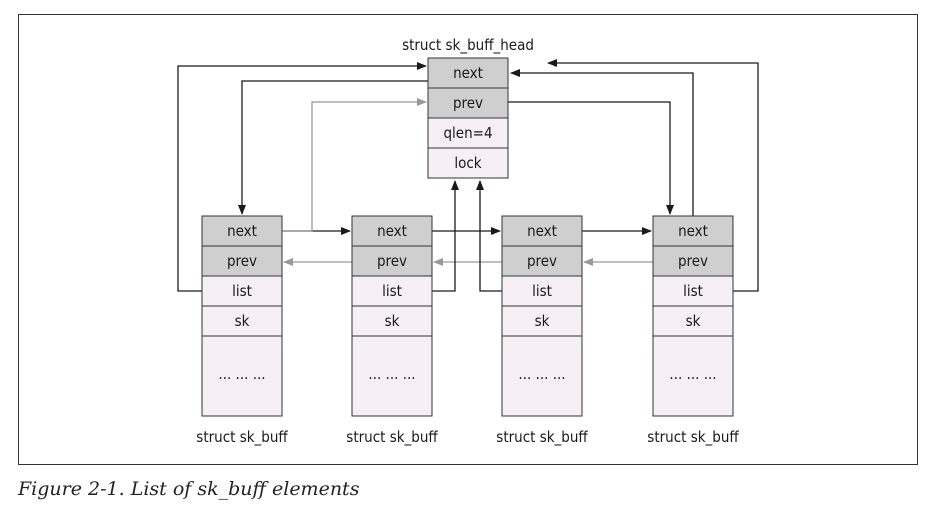 The width and height of the screenshot is (952, 510). I want to click on head-field-label-3: lock, so click(467, 163).